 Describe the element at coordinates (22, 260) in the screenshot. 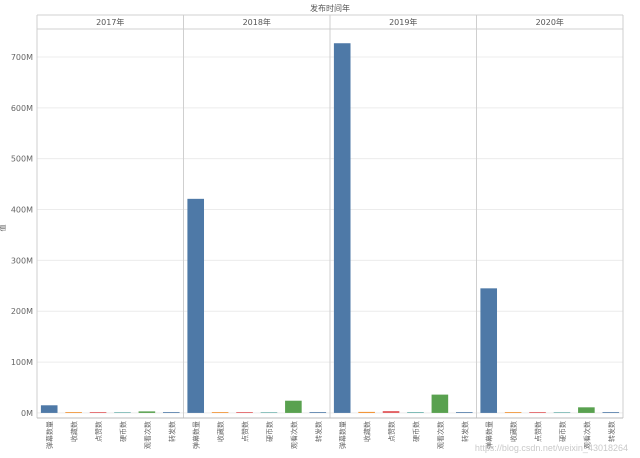

I see `y-tick-label: 300M` at that location.